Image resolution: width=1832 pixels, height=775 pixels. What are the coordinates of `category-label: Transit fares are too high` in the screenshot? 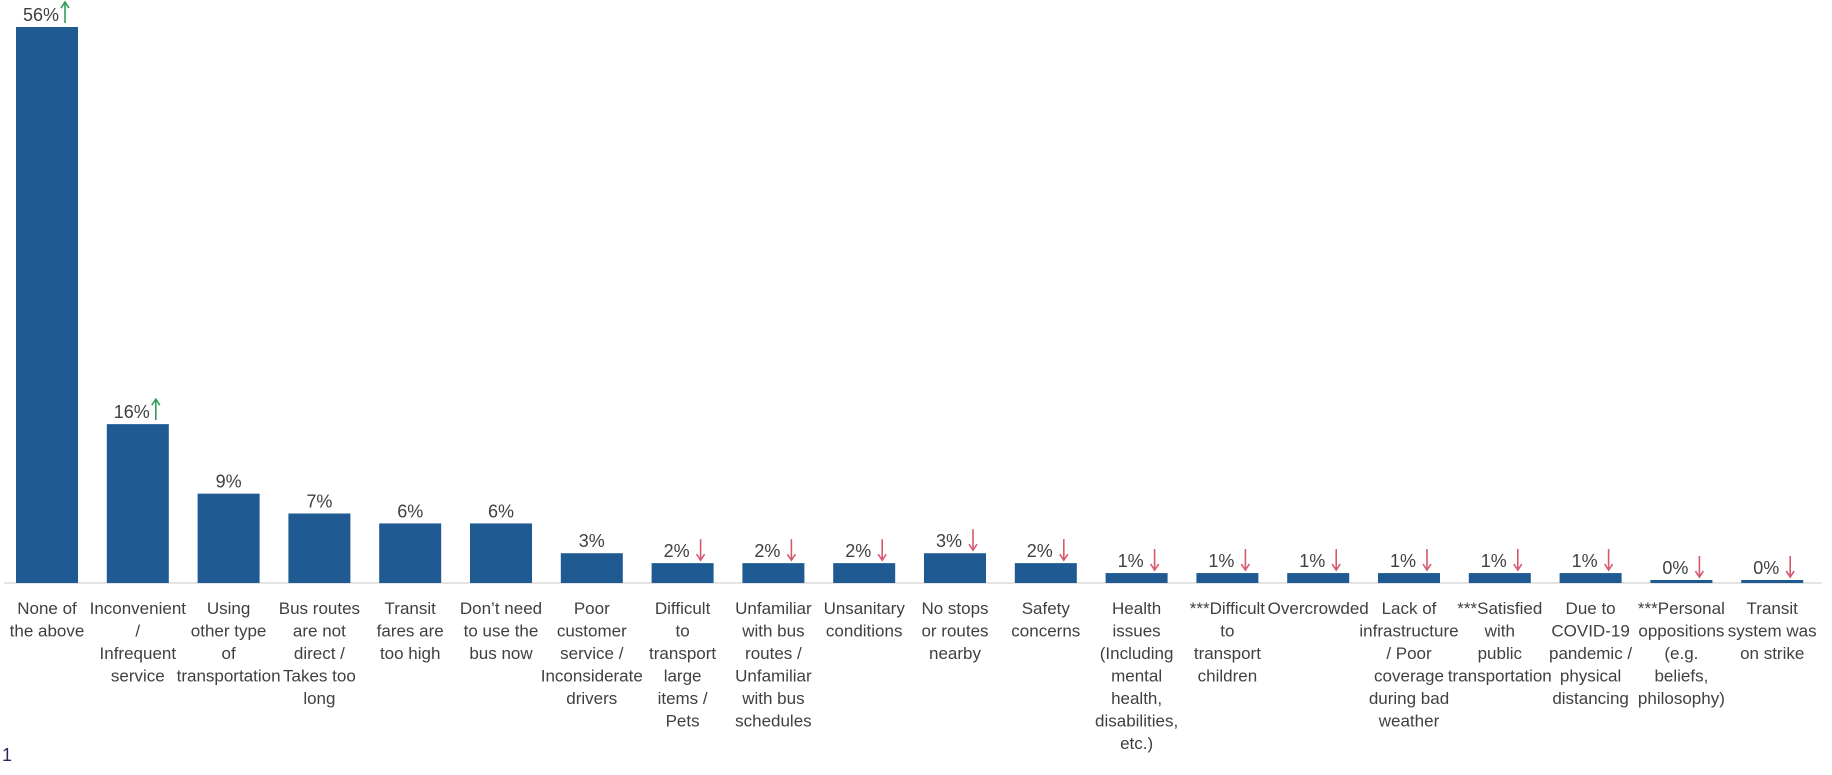 It's located at (410, 631).